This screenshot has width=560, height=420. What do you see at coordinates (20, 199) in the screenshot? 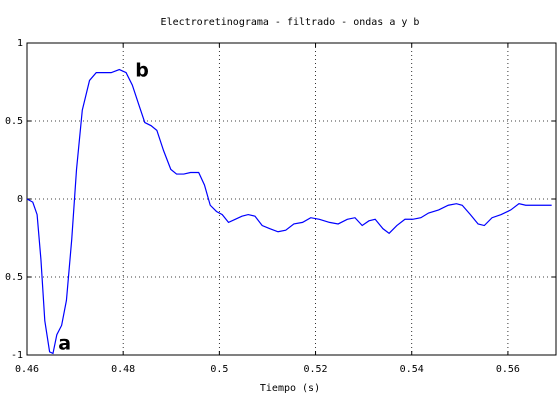
I see `y-tick-label: 0` at bounding box center [20, 199].